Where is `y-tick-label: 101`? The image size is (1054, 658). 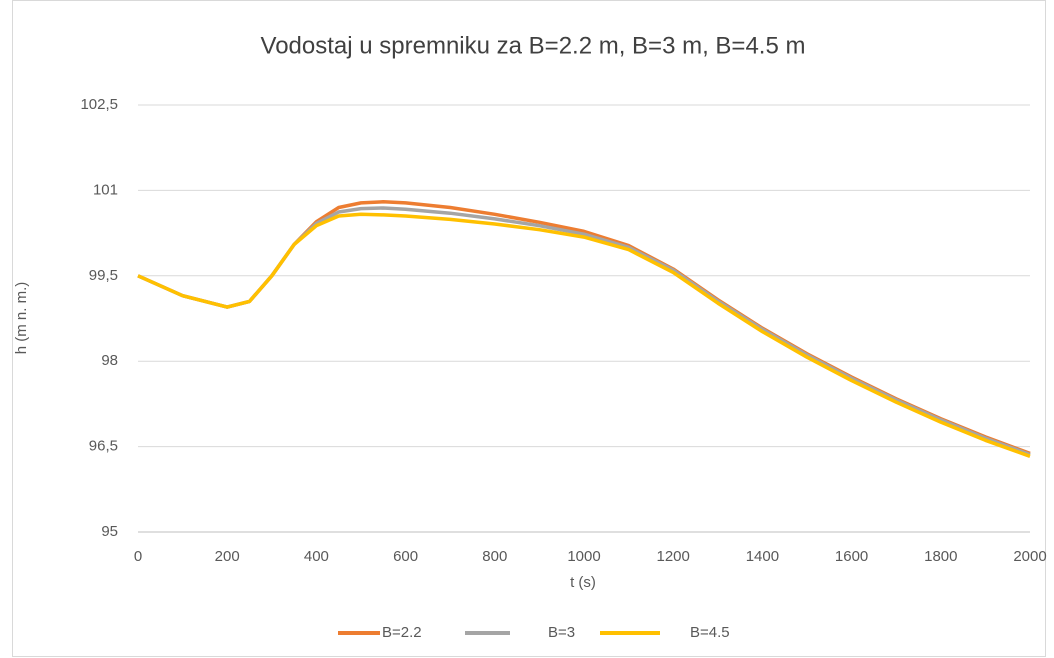
y-tick-label: 101 is located at coordinates (105, 189).